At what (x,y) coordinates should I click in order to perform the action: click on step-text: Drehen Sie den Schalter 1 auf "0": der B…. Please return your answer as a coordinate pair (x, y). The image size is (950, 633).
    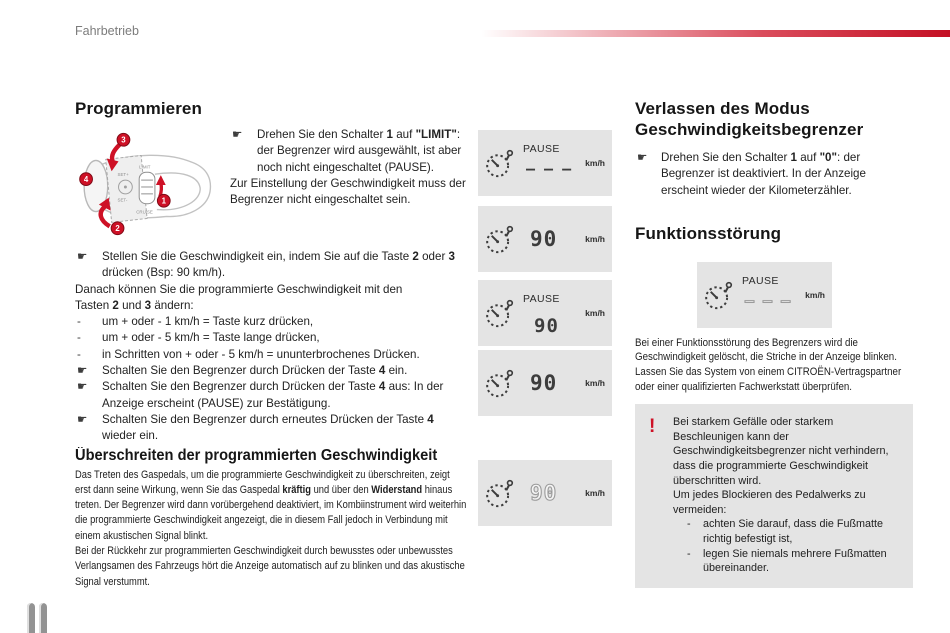
    Looking at the image, I should click on (763, 174).